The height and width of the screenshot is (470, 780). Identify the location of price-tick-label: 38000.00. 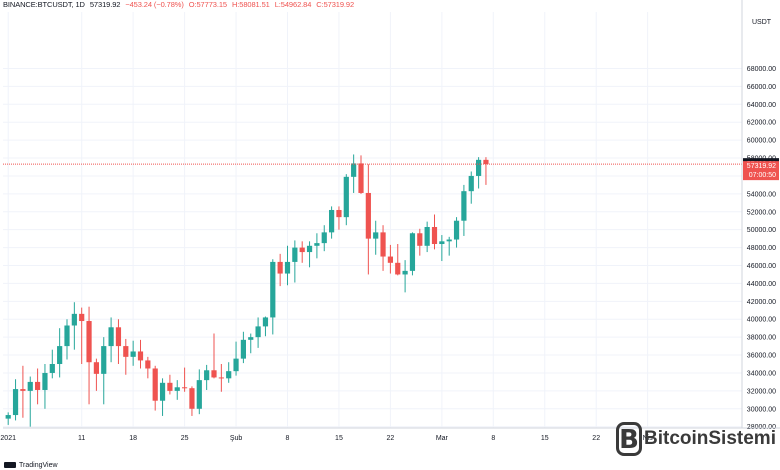
(761, 338).